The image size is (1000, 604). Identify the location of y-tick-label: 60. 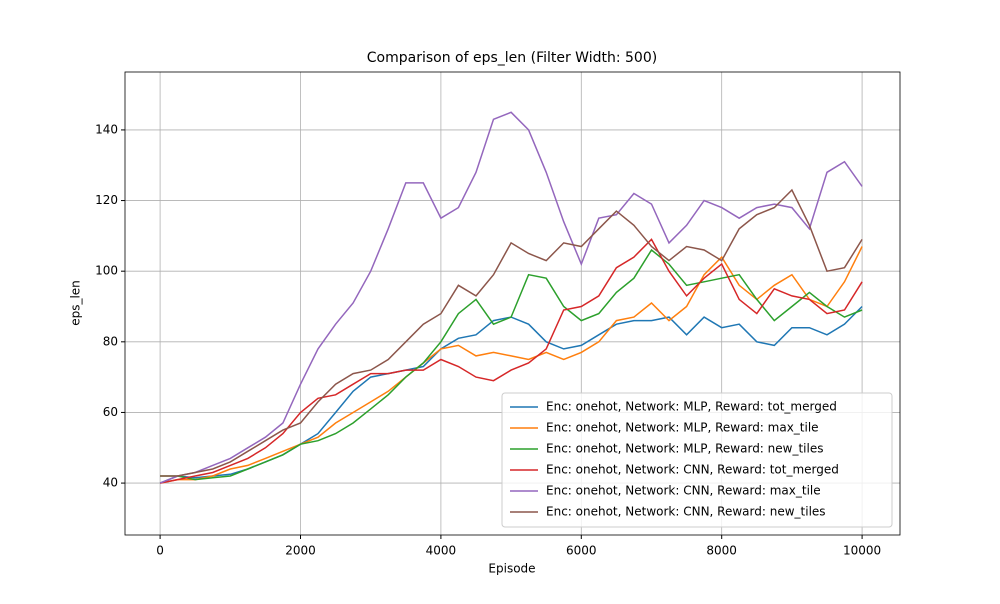
(110, 412).